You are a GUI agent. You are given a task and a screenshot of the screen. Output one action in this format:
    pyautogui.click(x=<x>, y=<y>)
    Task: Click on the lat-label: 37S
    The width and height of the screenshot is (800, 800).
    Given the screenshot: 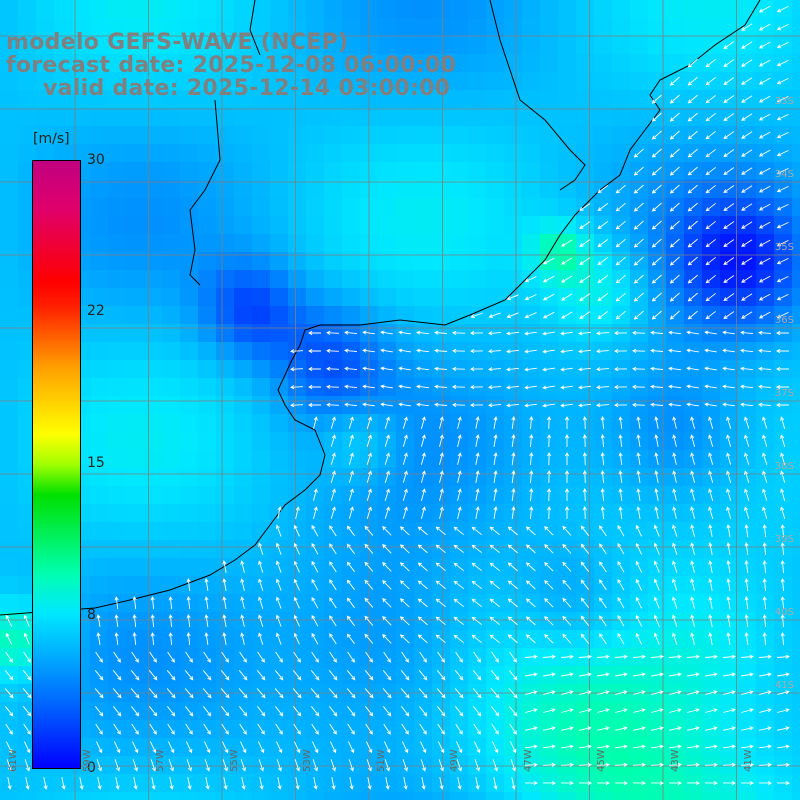 What is the action you would take?
    pyautogui.click(x=784, y=393)
    